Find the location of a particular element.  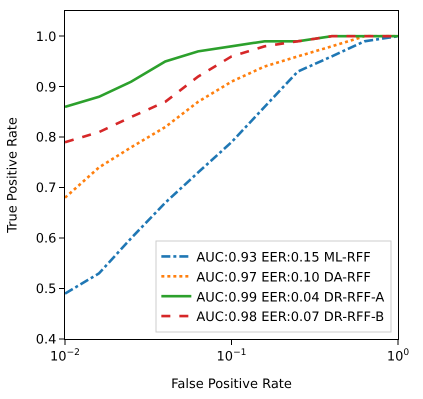

legend-label: AUC:0.97 EER:0.10 DA-RFF is located at coordinates (283, 278).